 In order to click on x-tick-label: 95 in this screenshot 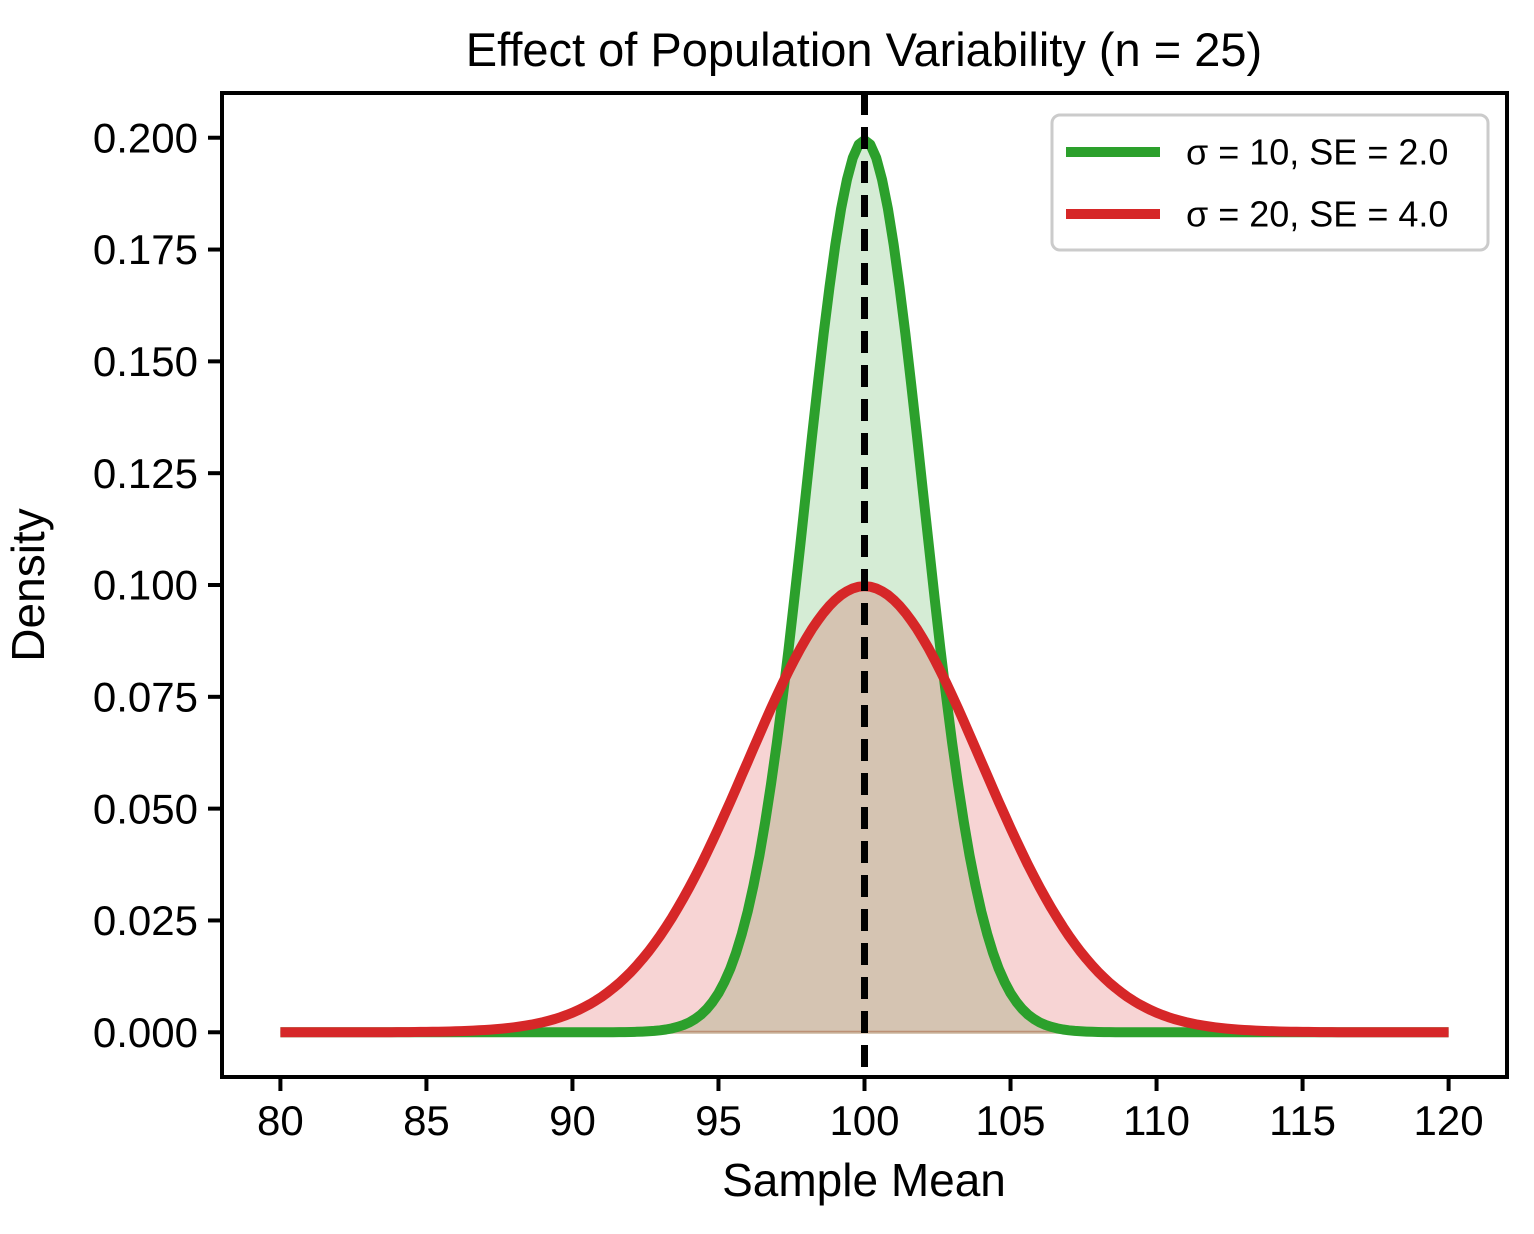, I will do `click(718, 1120)`.